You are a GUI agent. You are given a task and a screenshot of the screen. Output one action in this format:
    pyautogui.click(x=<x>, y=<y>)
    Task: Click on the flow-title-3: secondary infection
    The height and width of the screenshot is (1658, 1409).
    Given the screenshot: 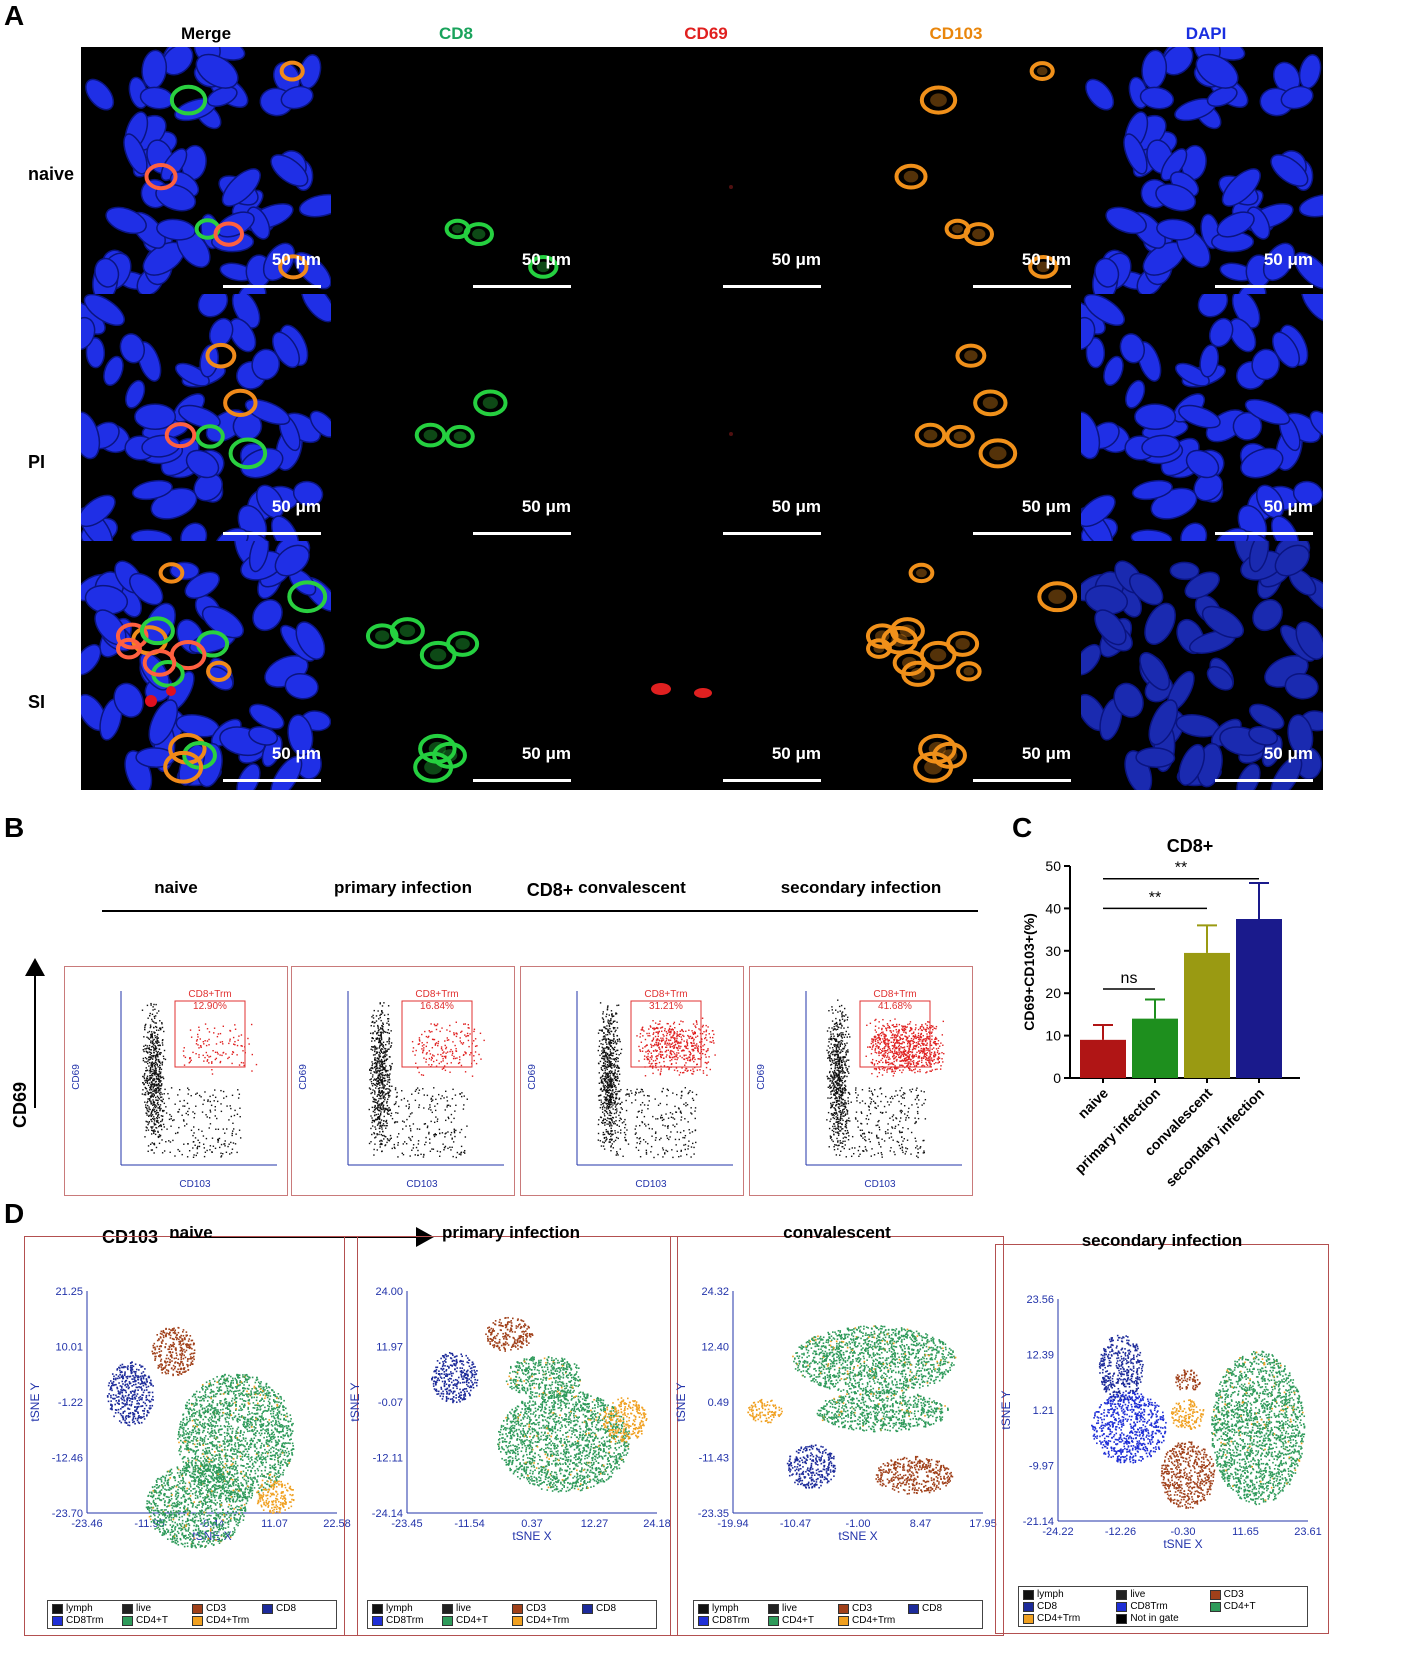 What is the action you would take?
    pyautogui.click(x=861, y=887)
    